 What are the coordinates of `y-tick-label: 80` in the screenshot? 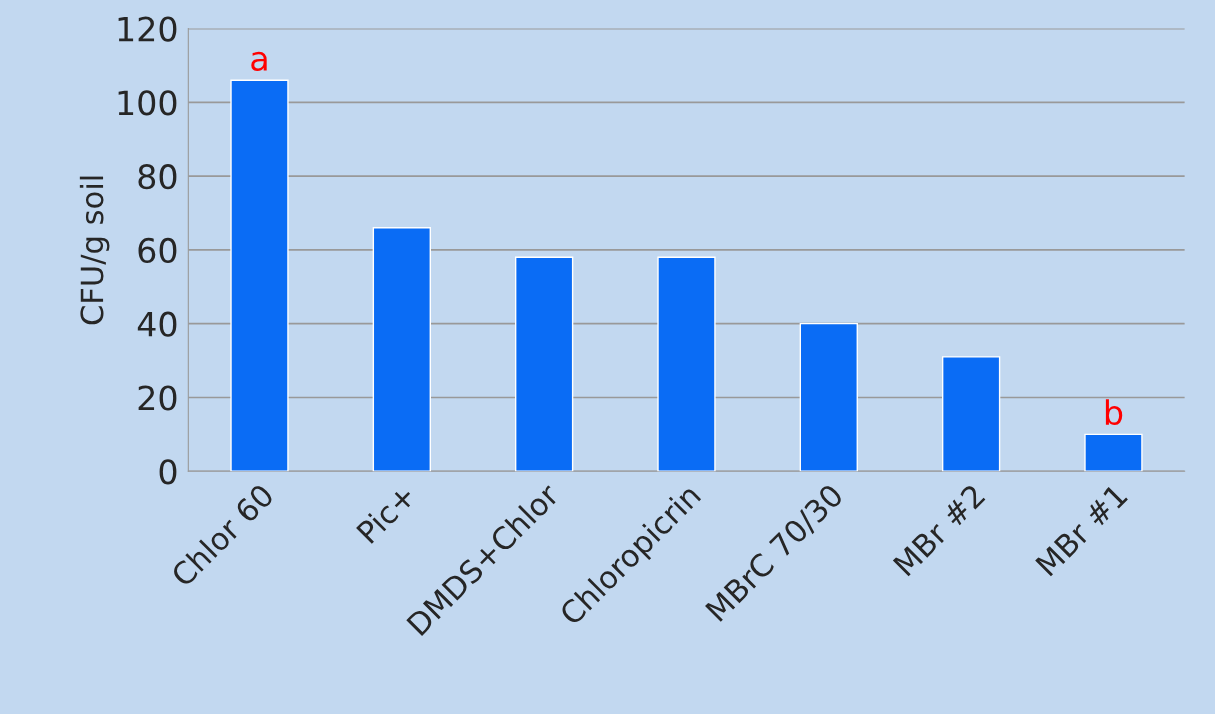 It's located at (157, 177).